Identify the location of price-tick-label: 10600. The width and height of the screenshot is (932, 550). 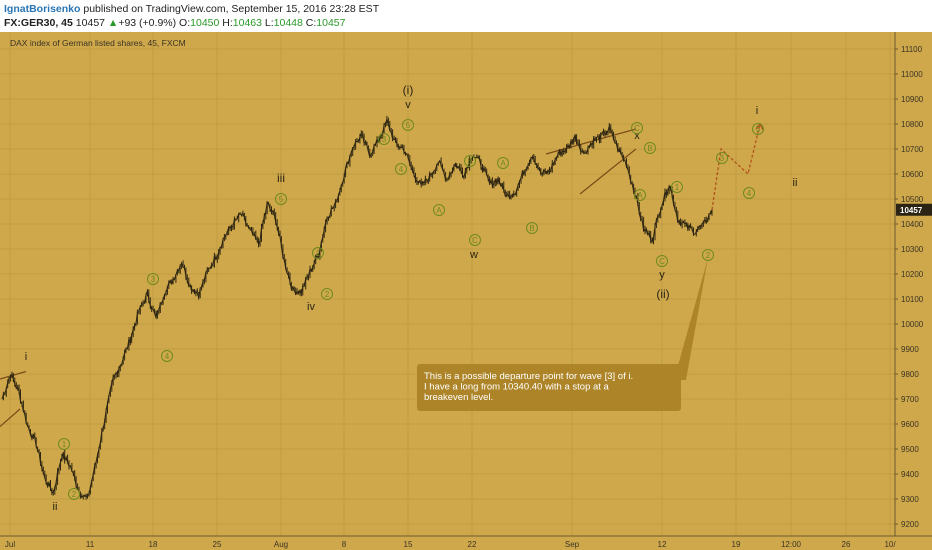
(912, 174).